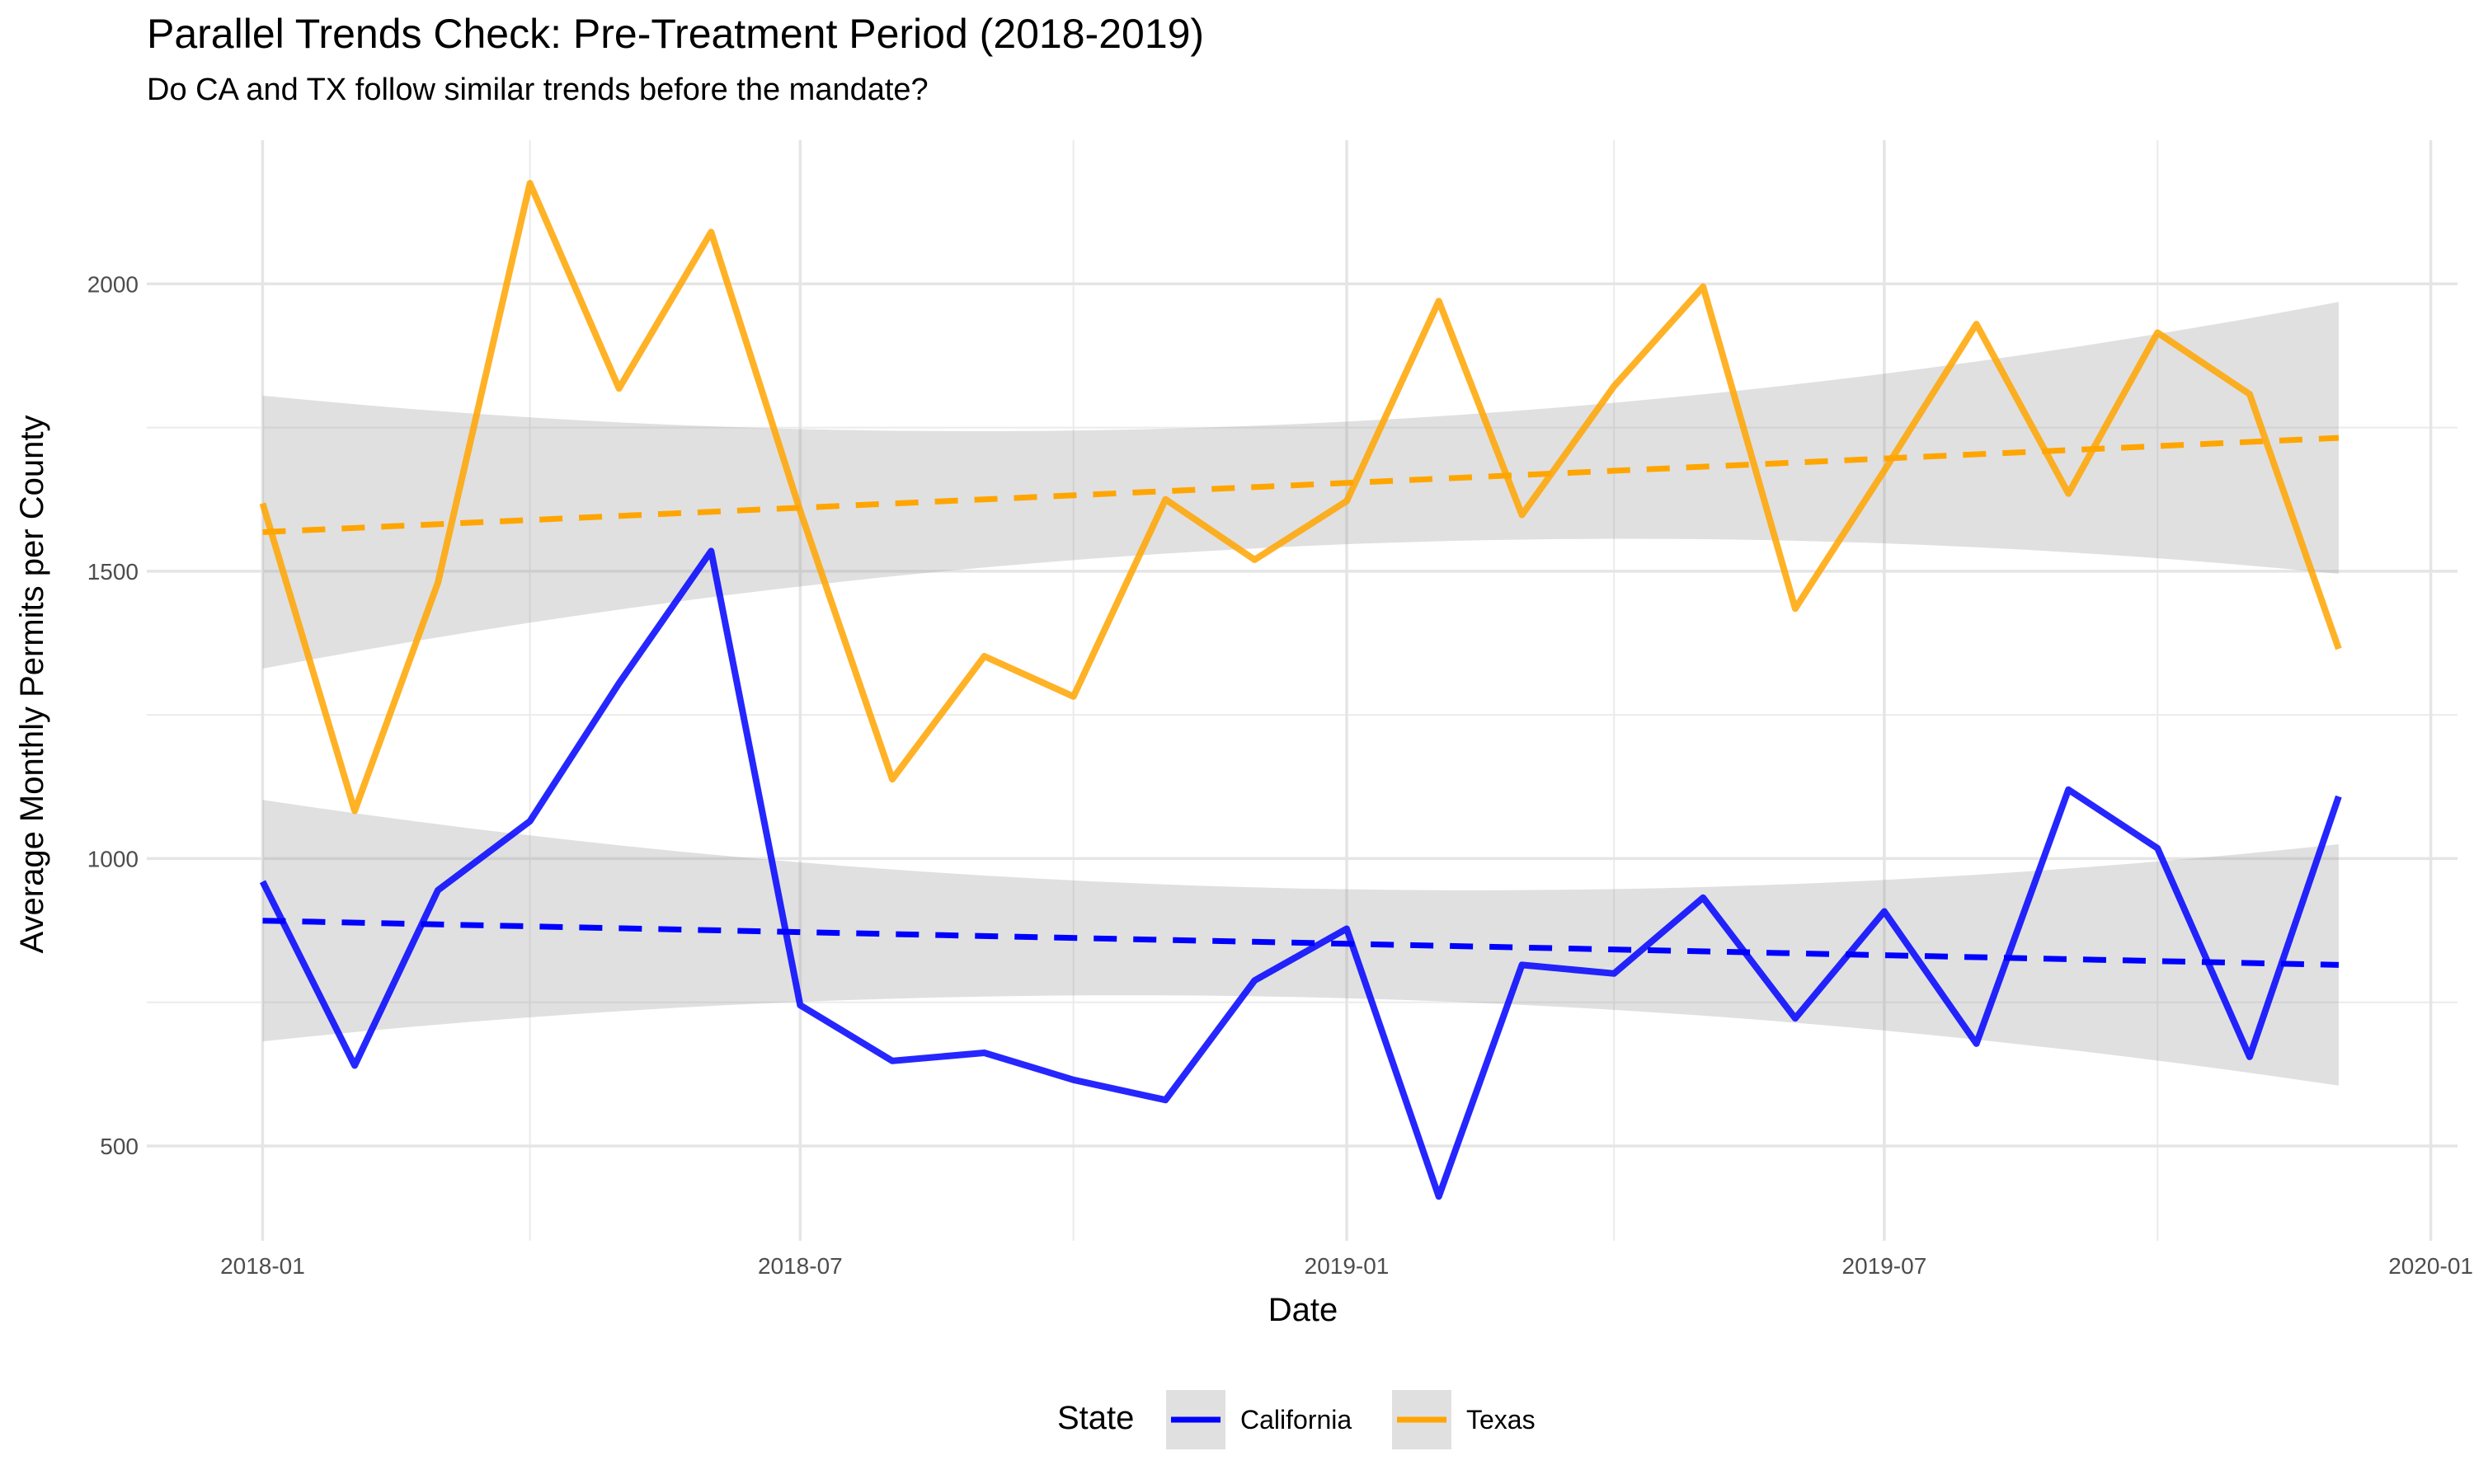 The height and width of the screenshot is (1484, 2474). I want to click on x-axis-ticks: 2018-01 2018-07 2019-01 2019-07 2020-01, so click(1346, 1266).